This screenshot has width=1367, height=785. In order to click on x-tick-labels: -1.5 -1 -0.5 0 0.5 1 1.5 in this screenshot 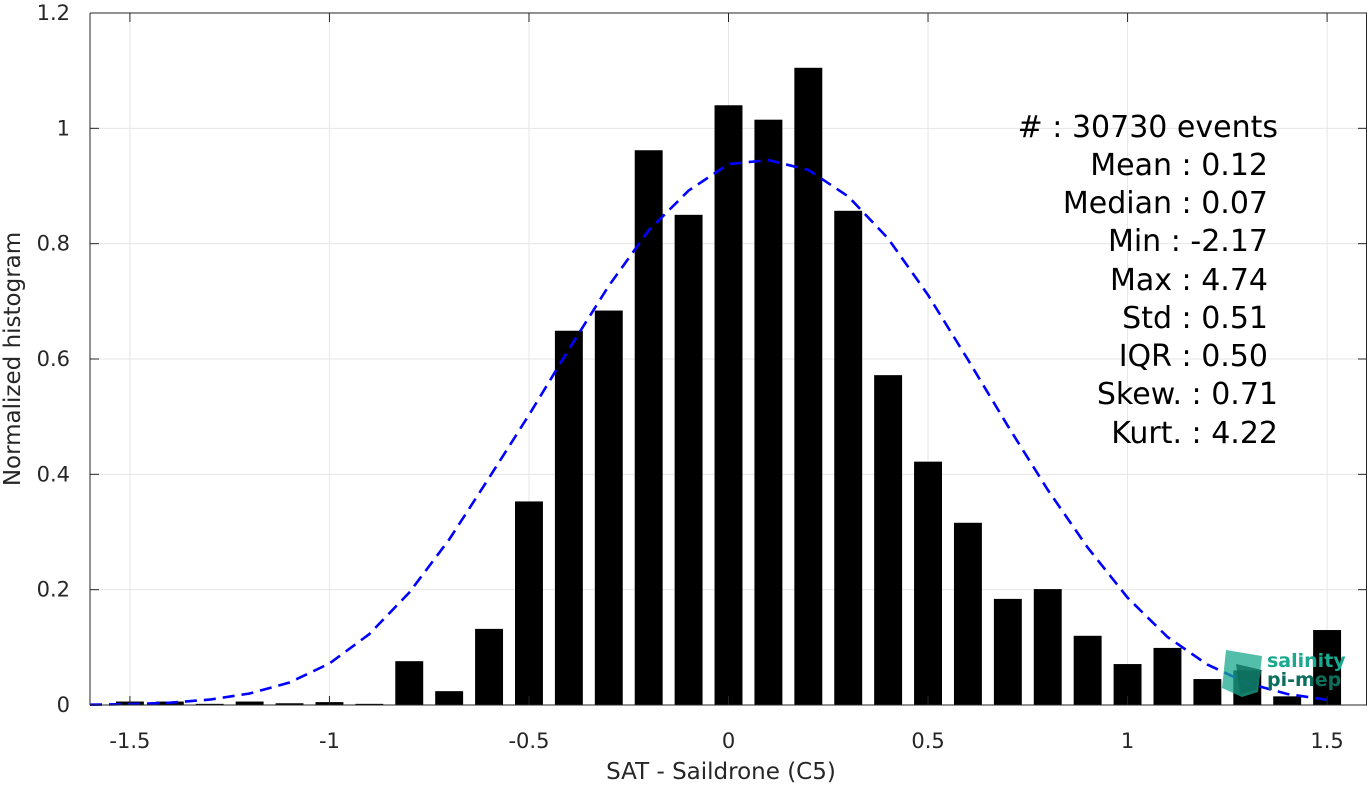, I will do `click(726, 741)`.